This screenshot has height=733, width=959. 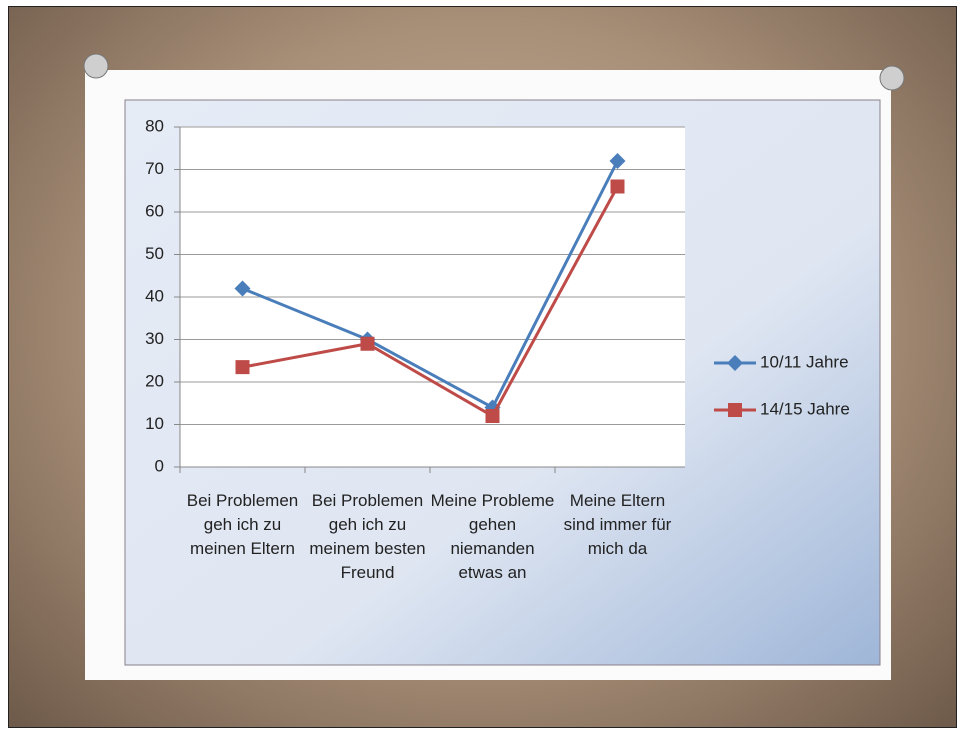 I want to click on y-tick-label: 80, so click(x=154, y=125).